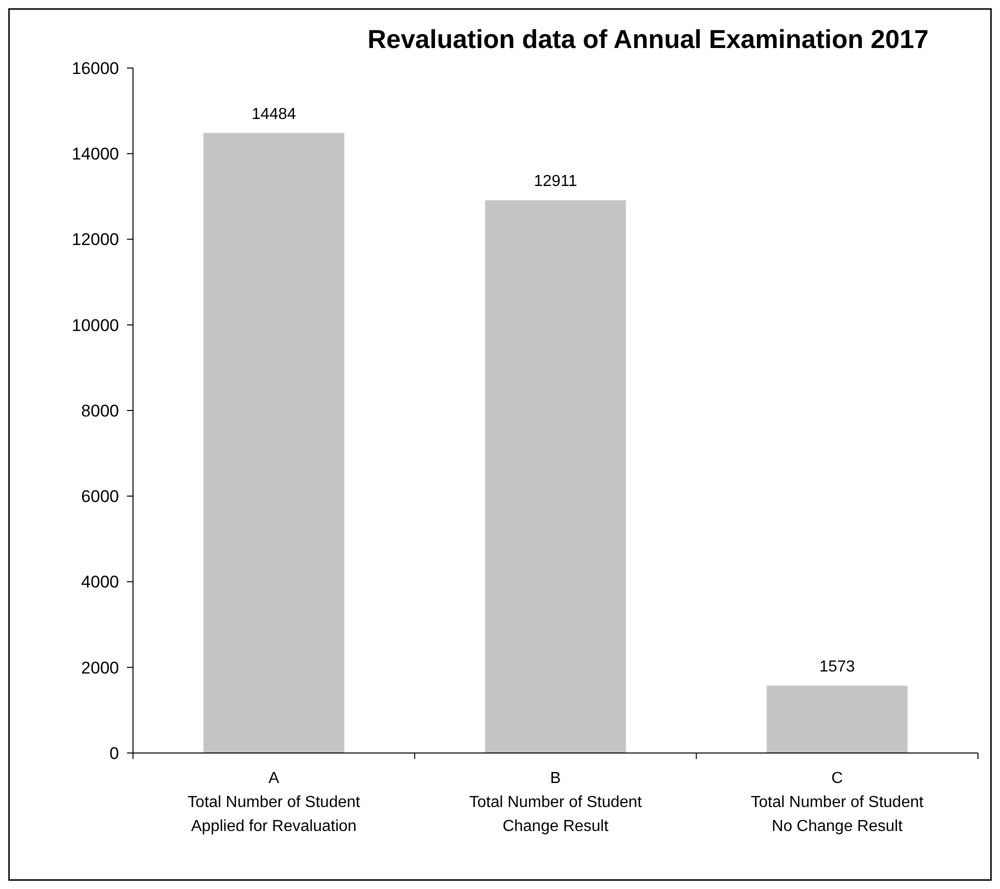 The height and width of the screenshot is (889, 1000). I want to click on y-tick-label: 14000, so click(95, 154).